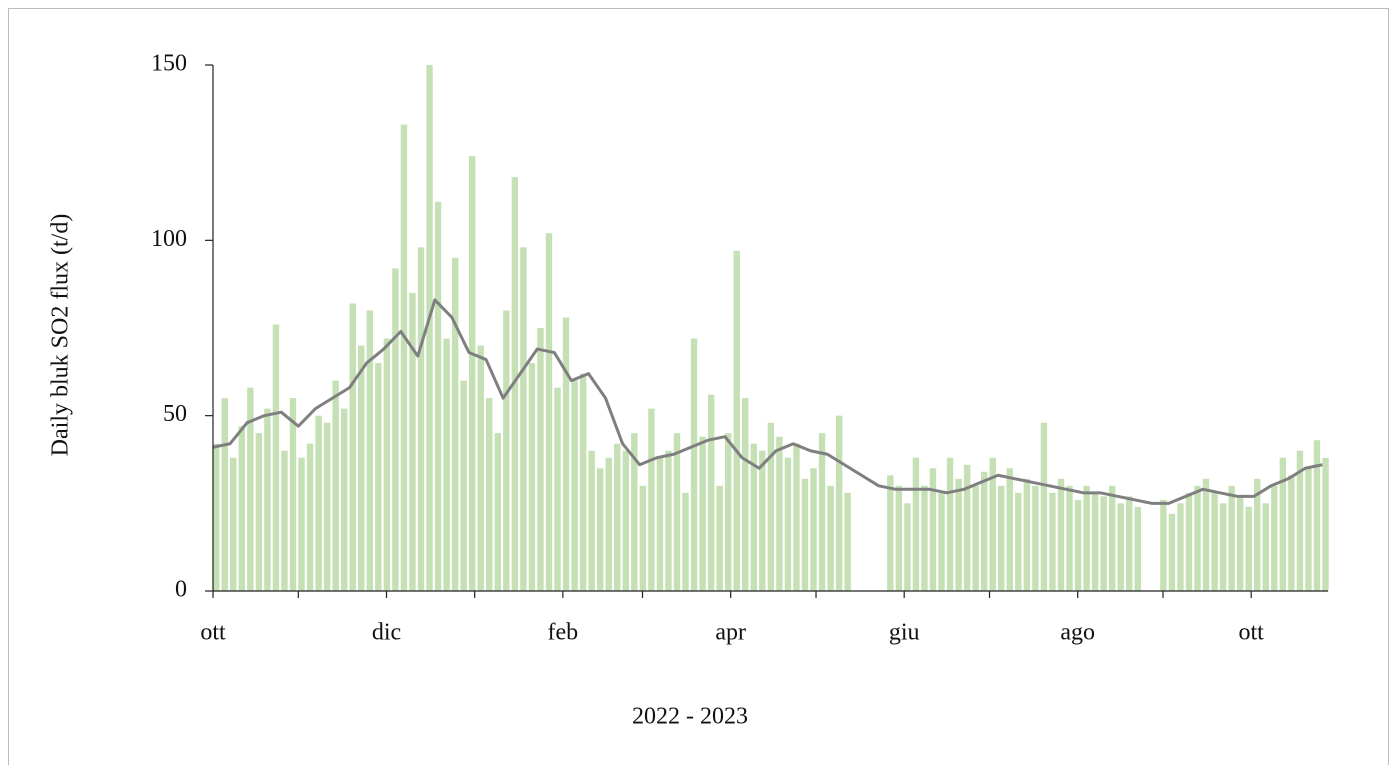 The height and width of the screenshot is (765, 1397). I want to click on y-tick-label: 100, so click(169, 239).